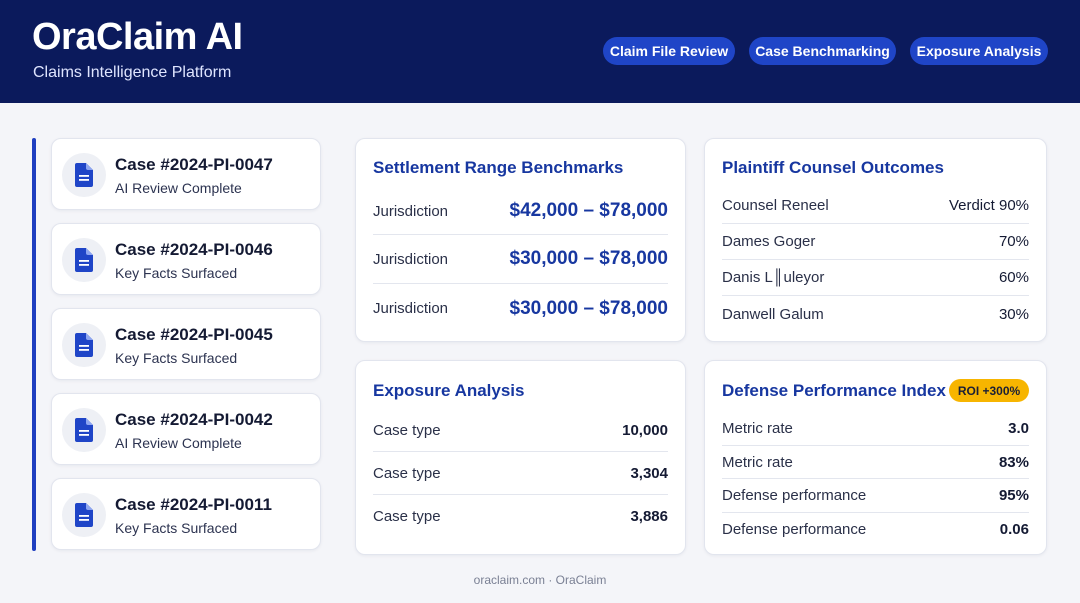 The width and height of the screenshot is (1080, 603). I want to click on case-id: Case #2024-PI-0046, so click(194, 249).